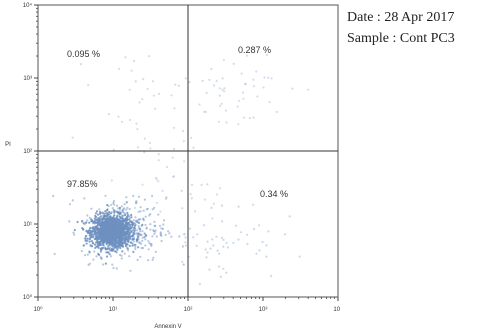 Image resolution: width=502 pixels, height=331 pixels. I want to click on x-tick-label: 10¹, so click(113, 310).